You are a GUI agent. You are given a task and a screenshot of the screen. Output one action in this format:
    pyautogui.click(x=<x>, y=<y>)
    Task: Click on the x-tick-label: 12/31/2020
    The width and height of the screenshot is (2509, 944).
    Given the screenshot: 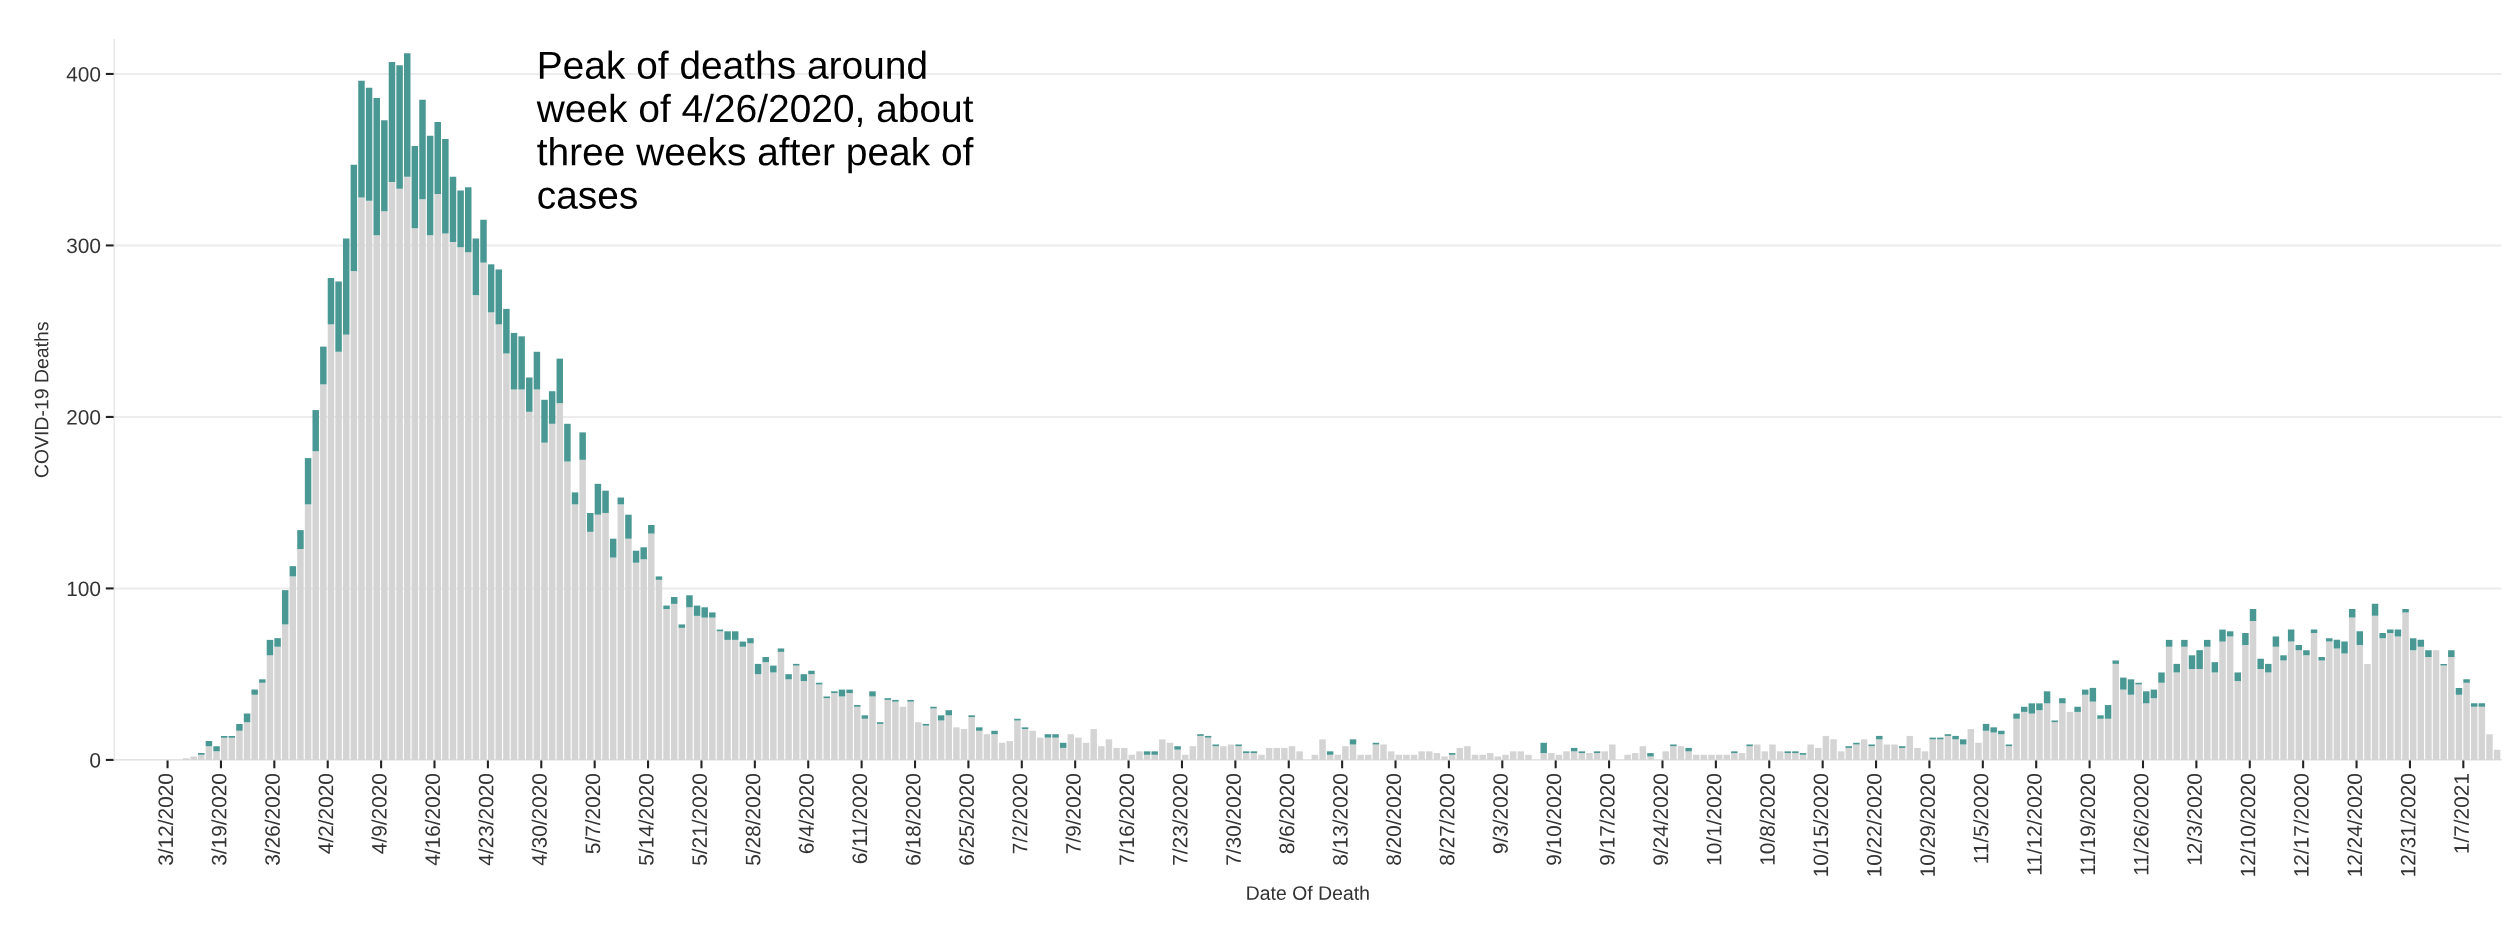 What is the action you would take?
    pyautogui.click(x=2408, y=824)
    